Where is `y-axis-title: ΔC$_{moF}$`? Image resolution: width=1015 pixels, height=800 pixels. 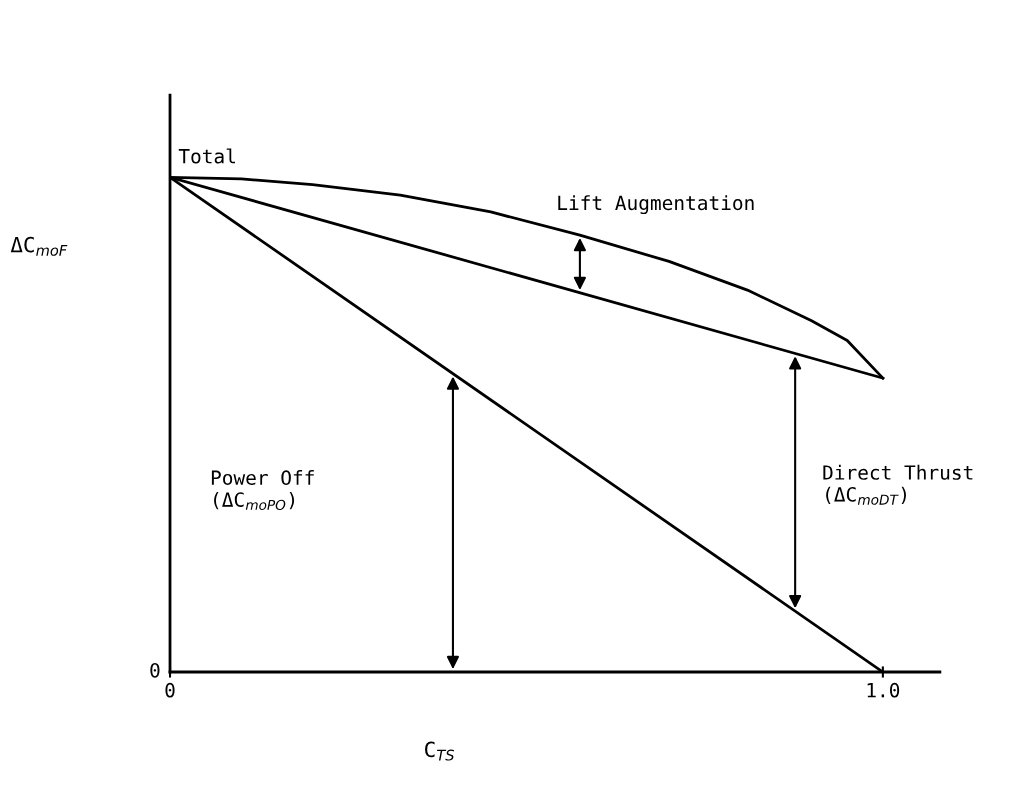
y-axis-title: ΔC$_{moF}$ is located at coordinates (39, 246).